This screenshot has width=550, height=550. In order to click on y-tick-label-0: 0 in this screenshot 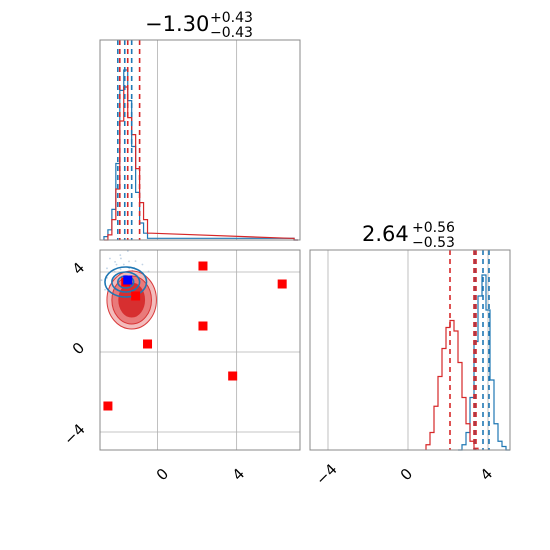, I will do `click(78, 348)`.